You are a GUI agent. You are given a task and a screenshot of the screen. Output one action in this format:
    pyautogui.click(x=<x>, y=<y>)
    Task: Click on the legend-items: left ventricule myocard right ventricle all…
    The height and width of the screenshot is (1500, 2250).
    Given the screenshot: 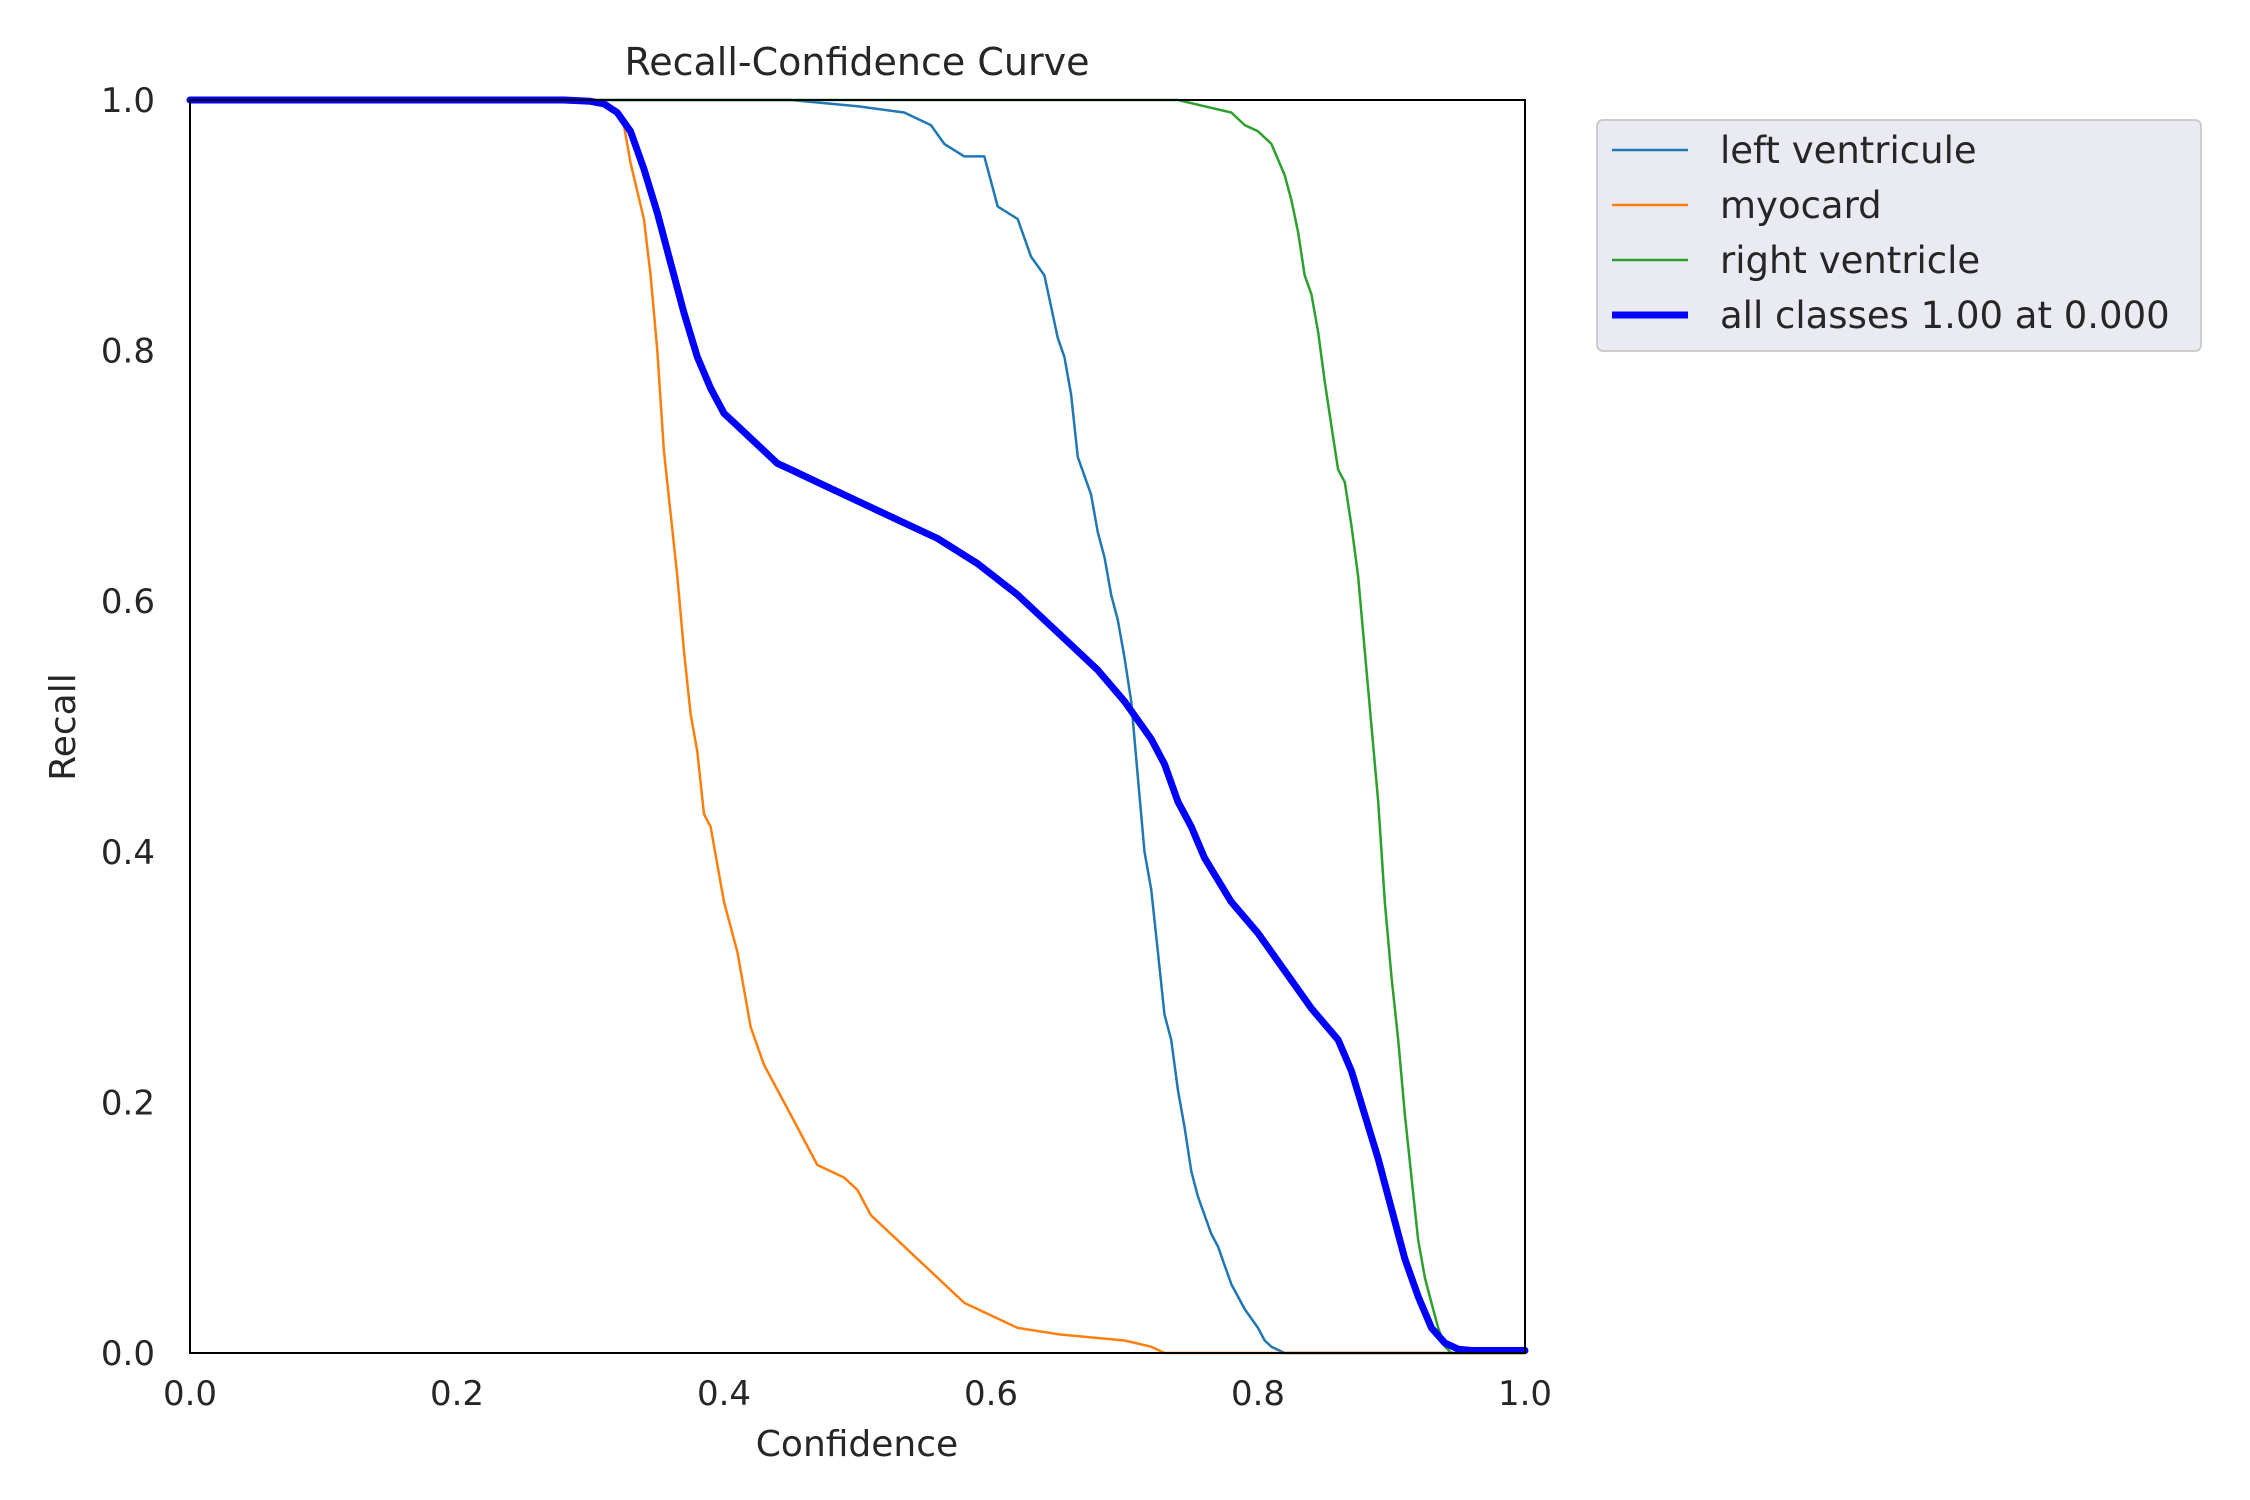 What is the action you would take?
    pyautogui.click(x=1891, y=233)
    